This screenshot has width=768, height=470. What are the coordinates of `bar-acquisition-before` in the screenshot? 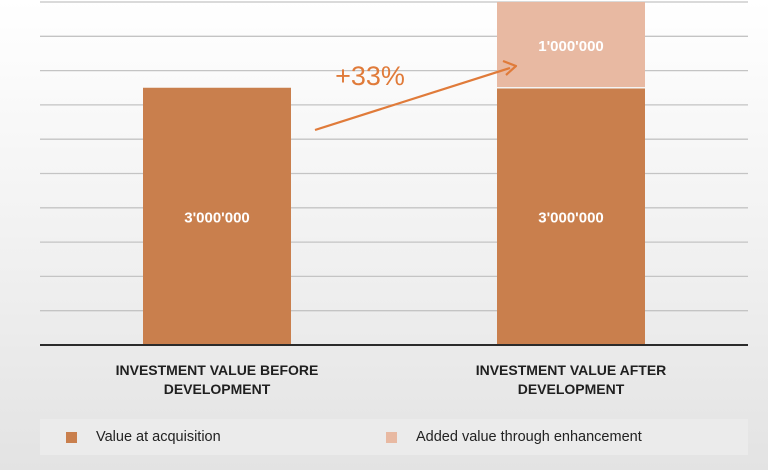 It's located at (217, 216).